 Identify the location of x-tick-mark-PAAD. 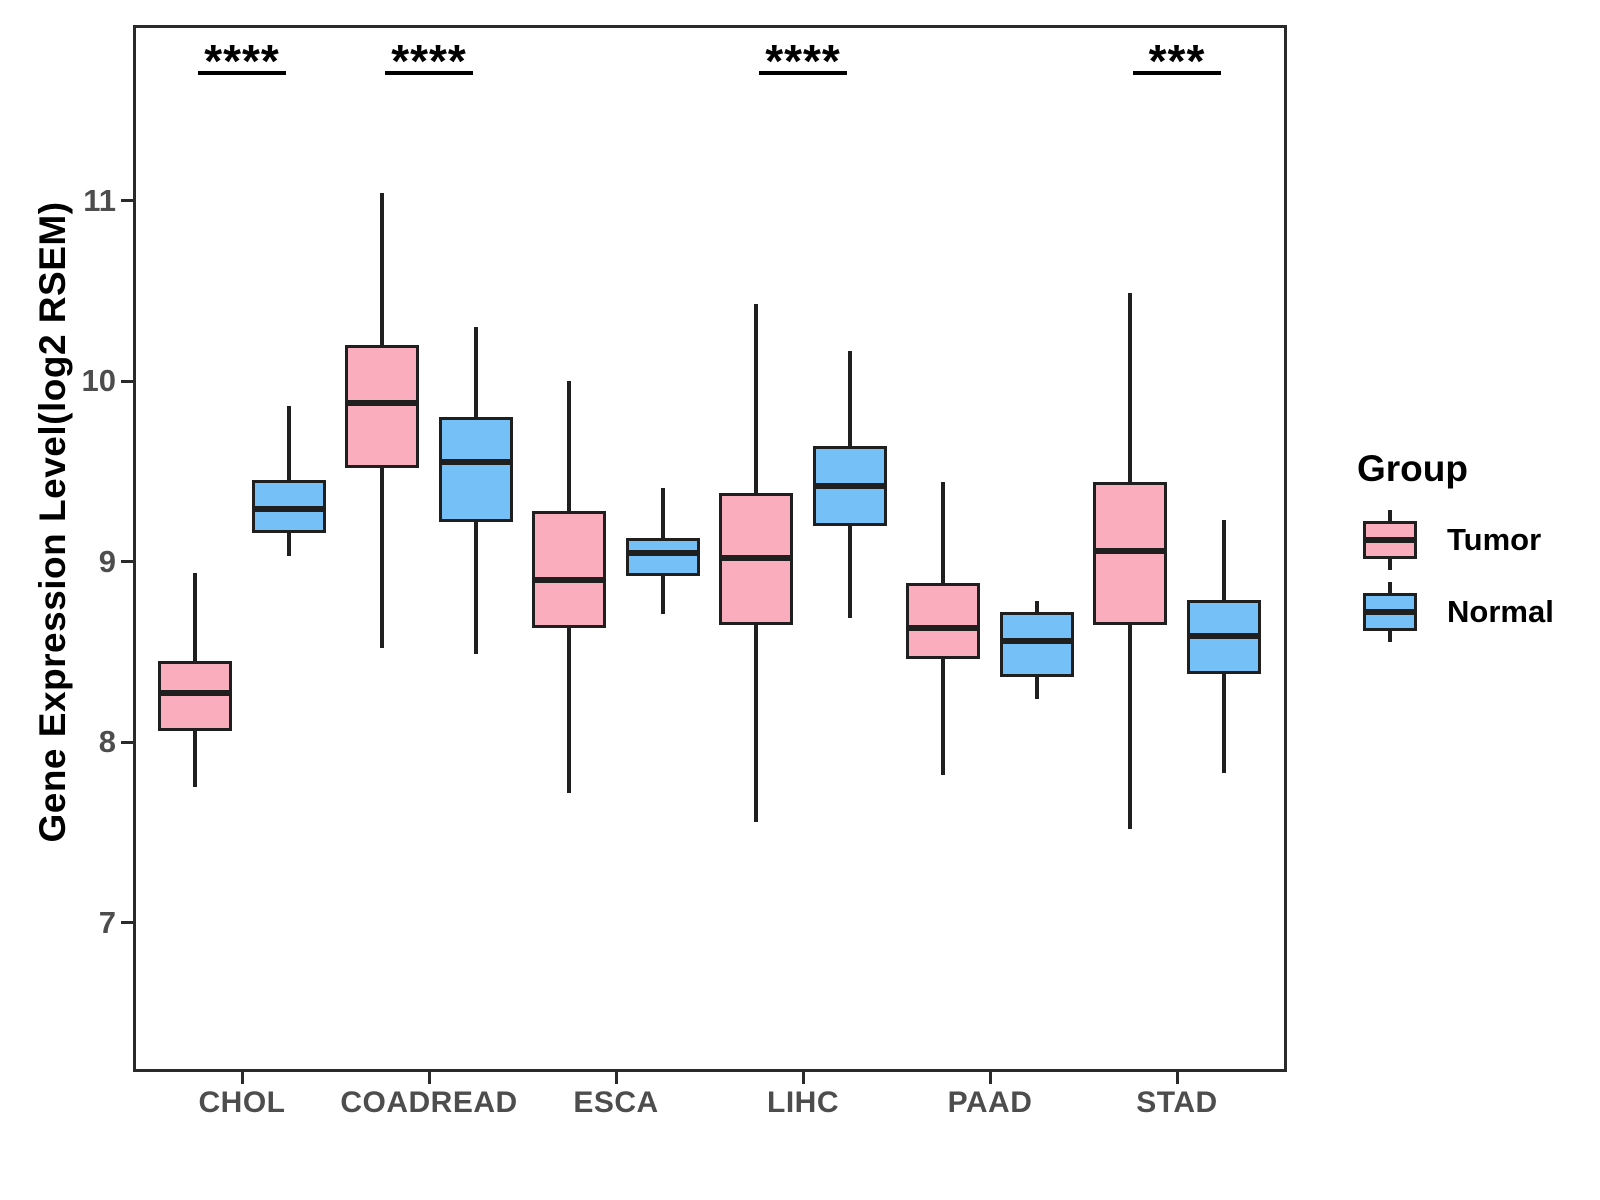
(990, 1078).